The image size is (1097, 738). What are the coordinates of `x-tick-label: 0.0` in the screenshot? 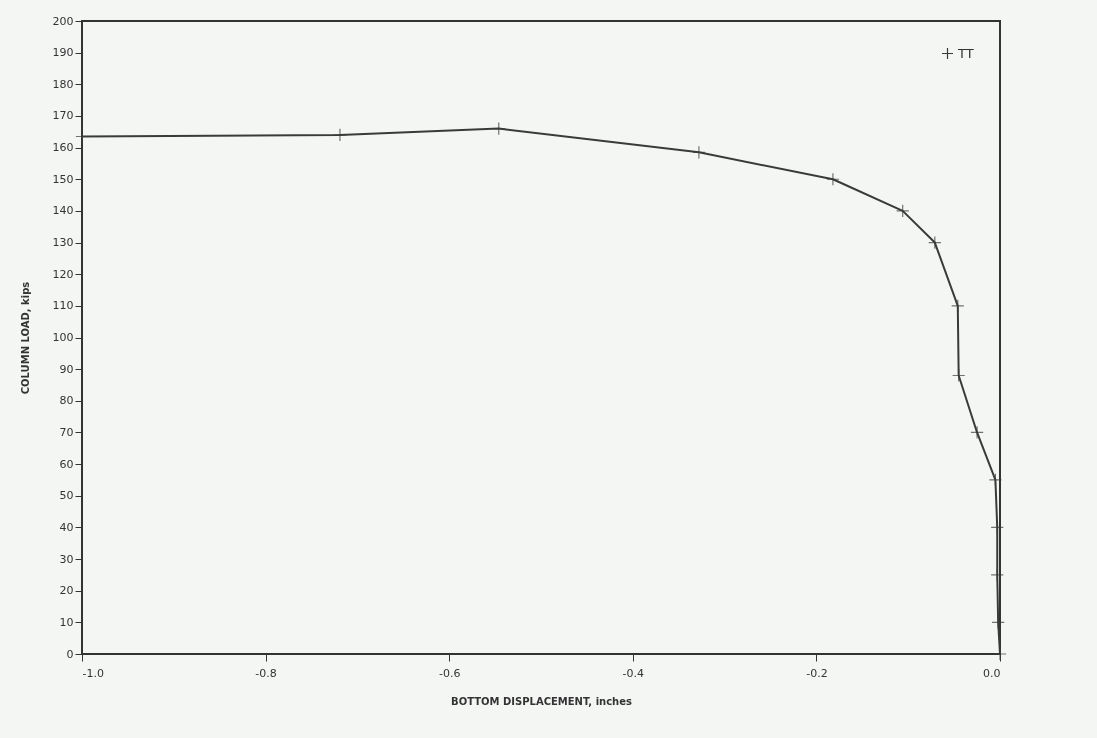 It's located at (992, 673).